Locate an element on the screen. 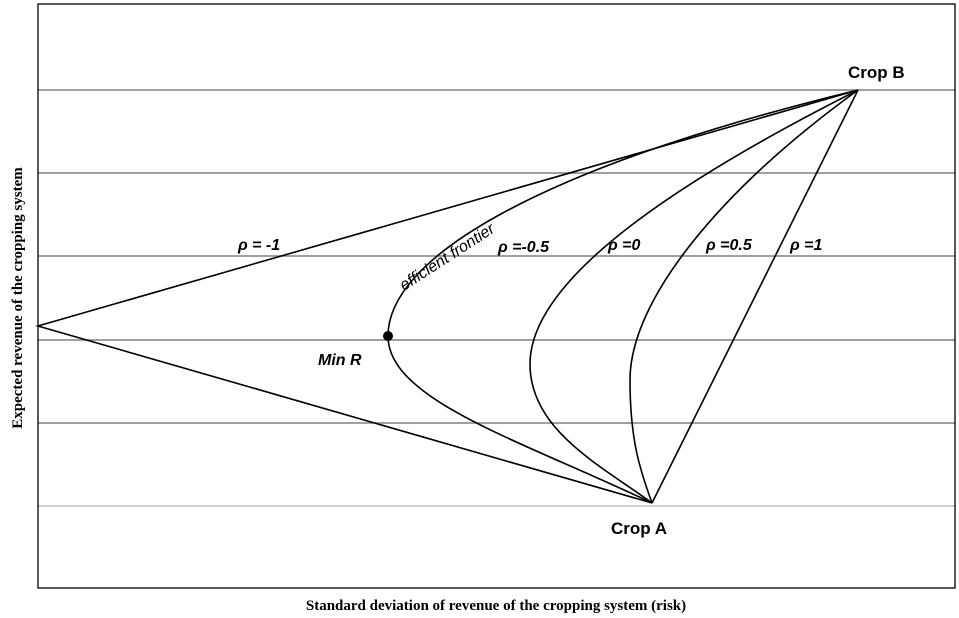 This screenshot has width=959, height=618. crop-a-label: Crop A is located at coordinates (639, 528).